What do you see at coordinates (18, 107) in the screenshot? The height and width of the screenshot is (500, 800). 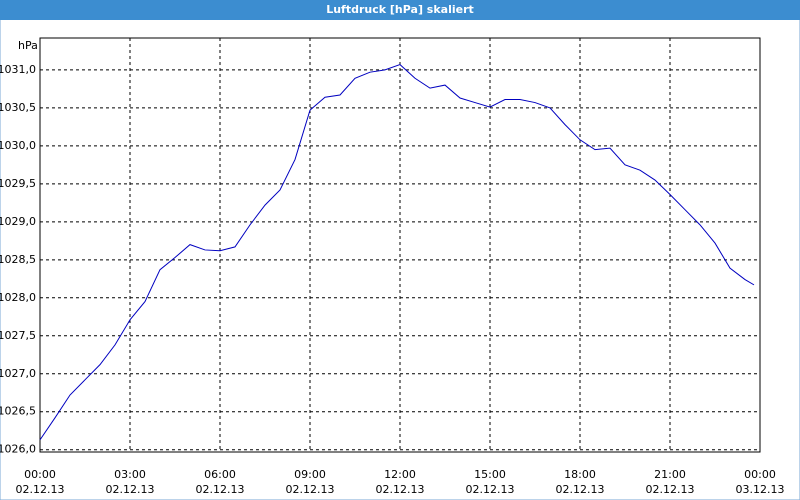 I see `y-tick-label: 1030,5` at bounding box center [18, 107].